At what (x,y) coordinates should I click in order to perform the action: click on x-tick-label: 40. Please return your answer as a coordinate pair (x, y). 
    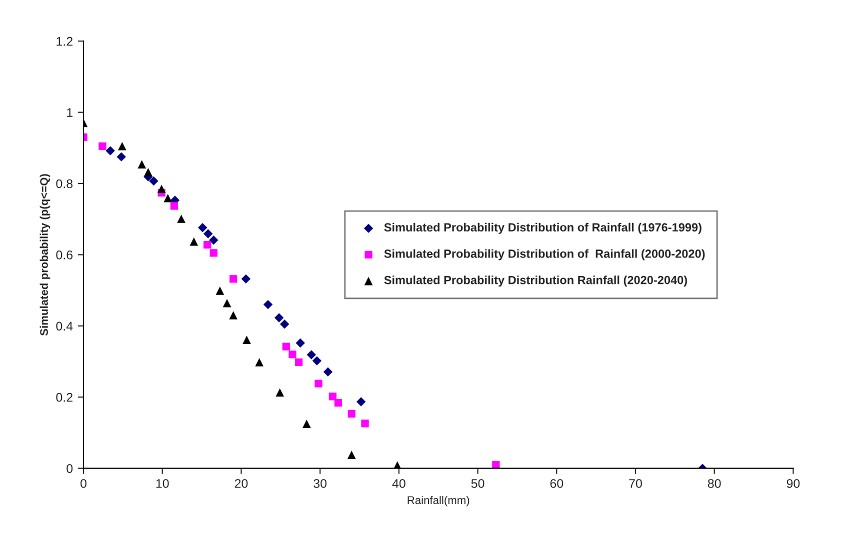
    Looking at the image, I should click on (399, 483).